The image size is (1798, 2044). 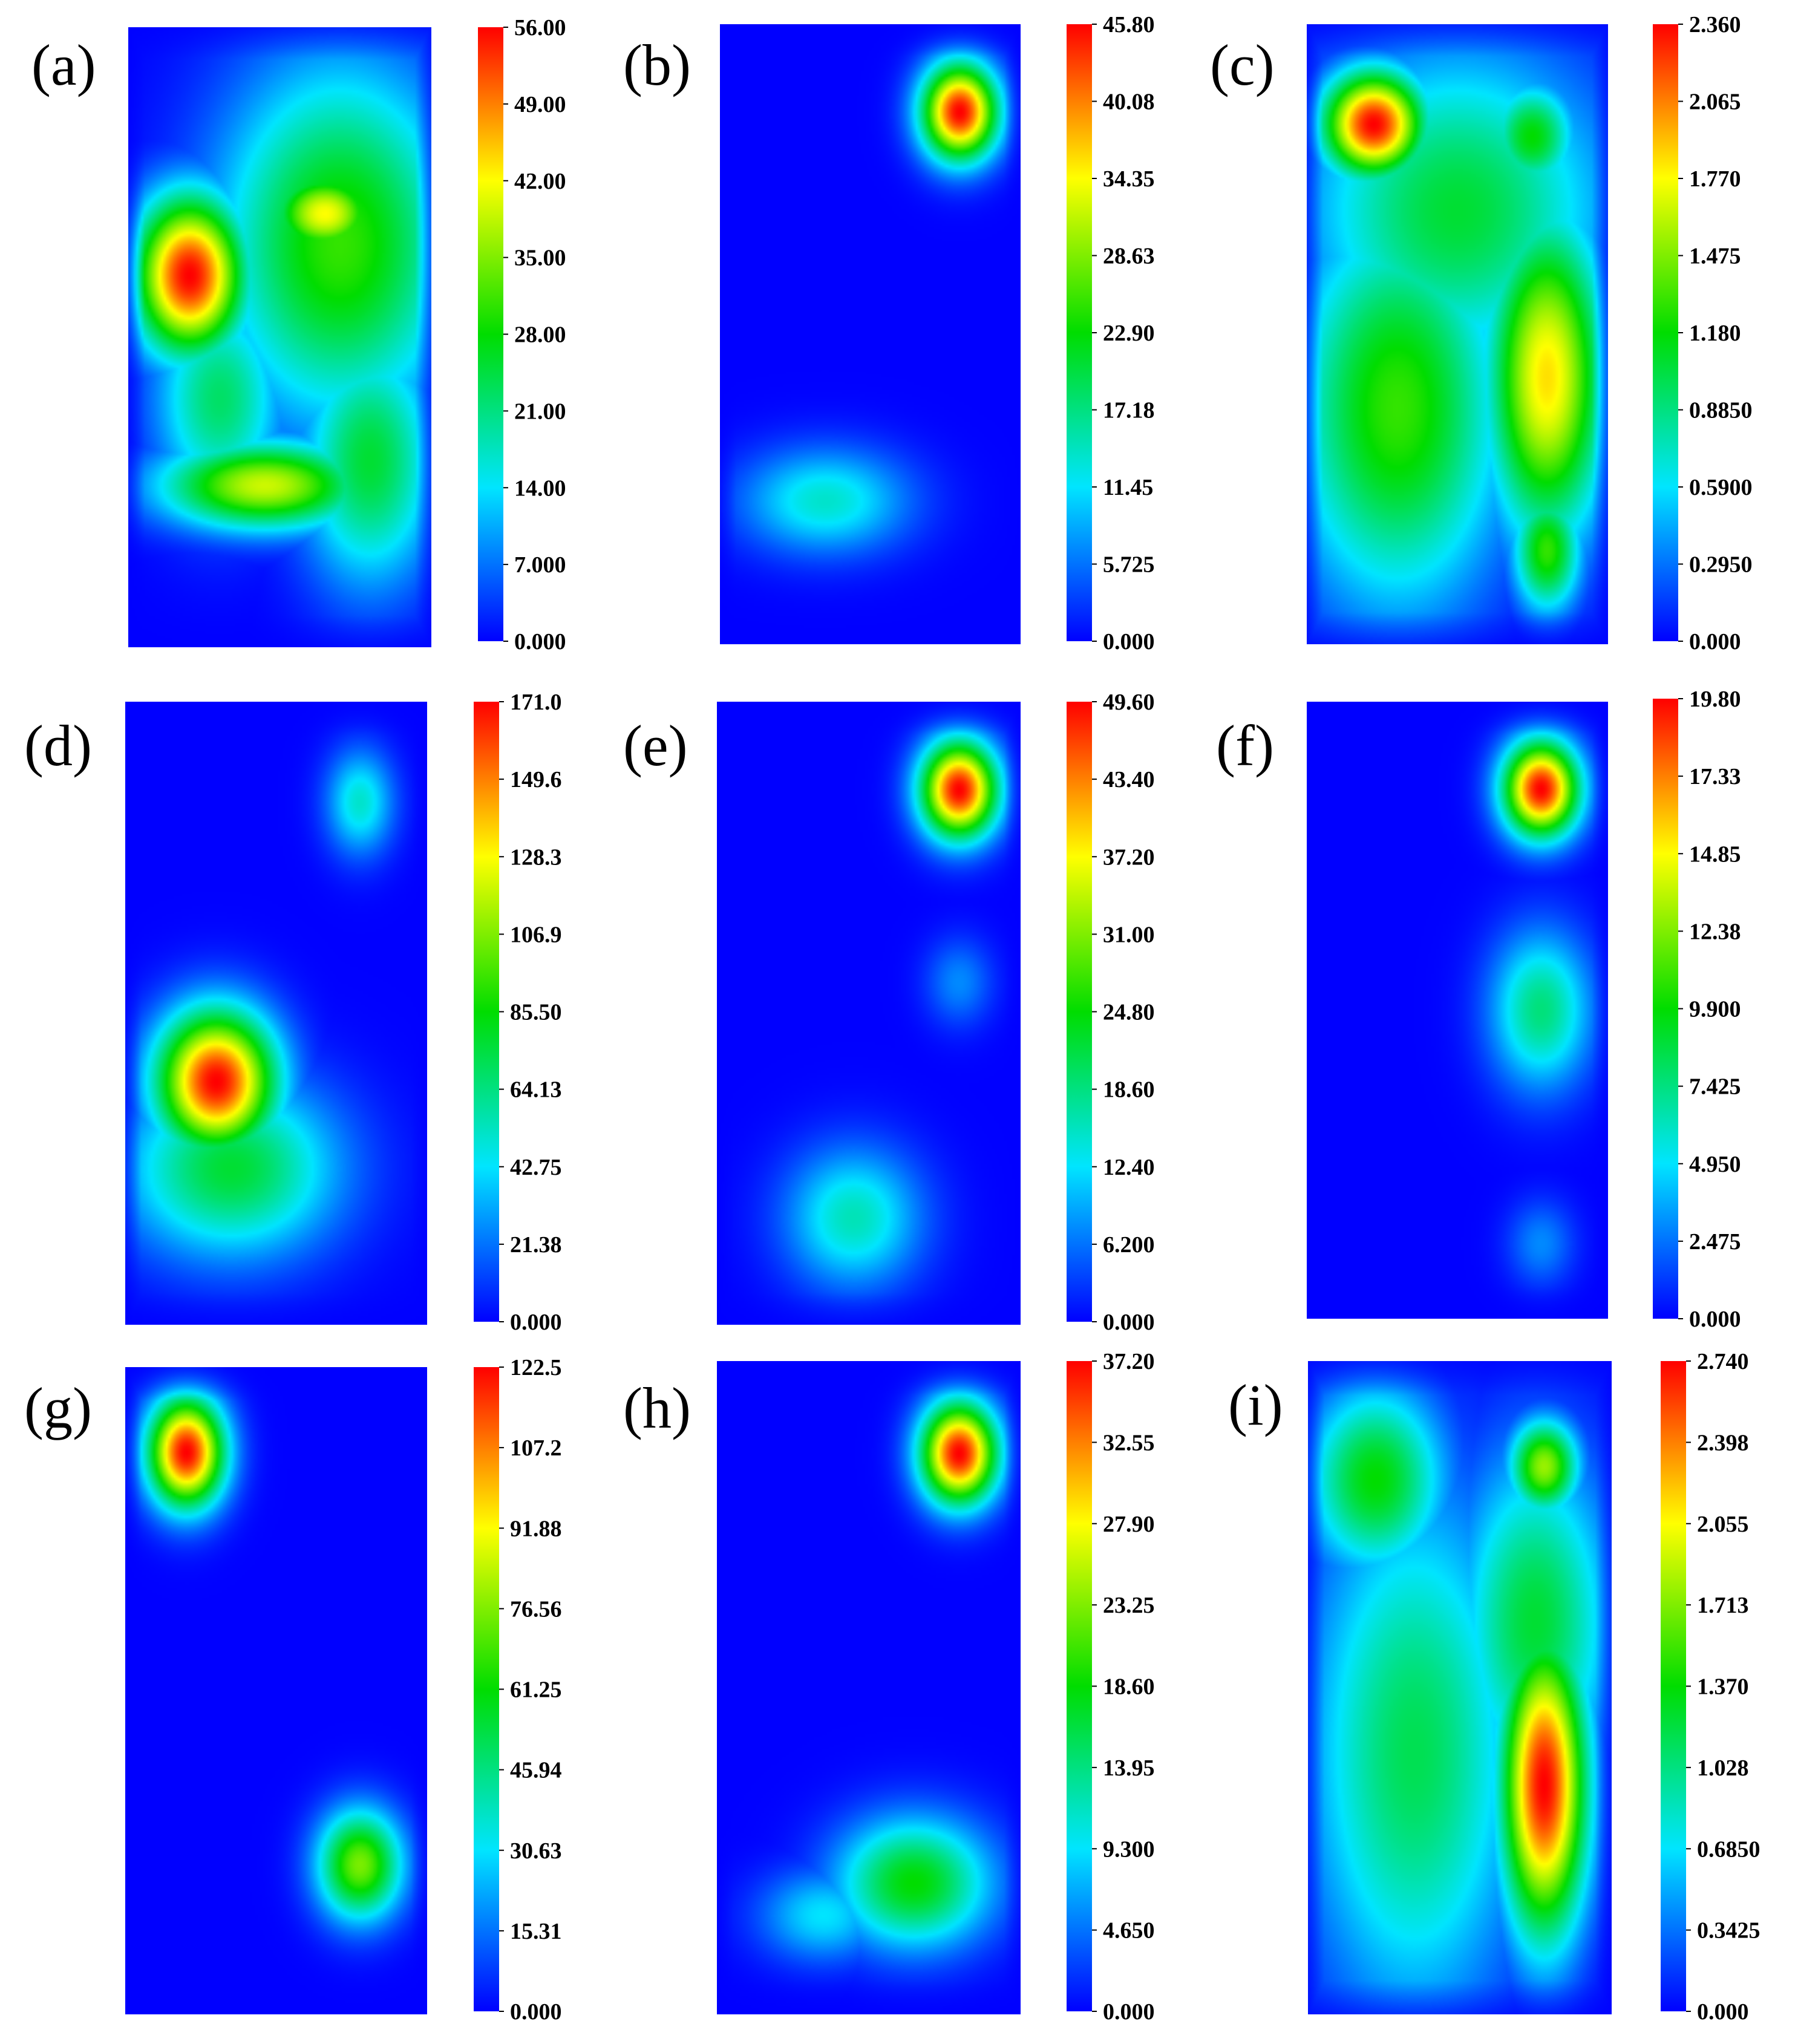 I want to click on colorbar-tick-label: 2.360, so click(x=1715, y=25).